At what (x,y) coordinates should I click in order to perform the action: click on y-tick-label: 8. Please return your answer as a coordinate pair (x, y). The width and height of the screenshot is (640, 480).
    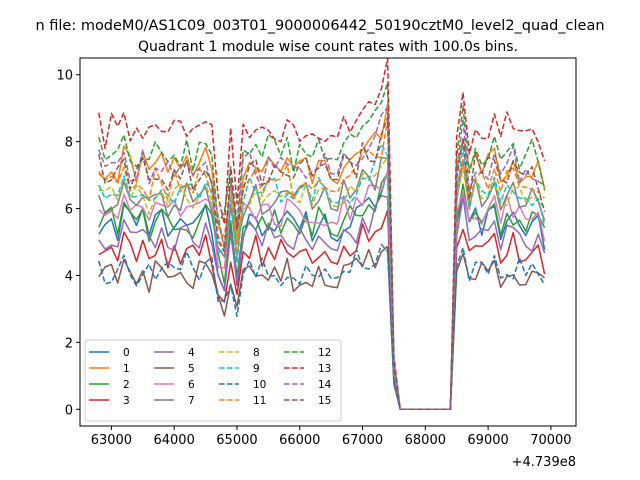
    Looking at the image, I should click on (69, 143).